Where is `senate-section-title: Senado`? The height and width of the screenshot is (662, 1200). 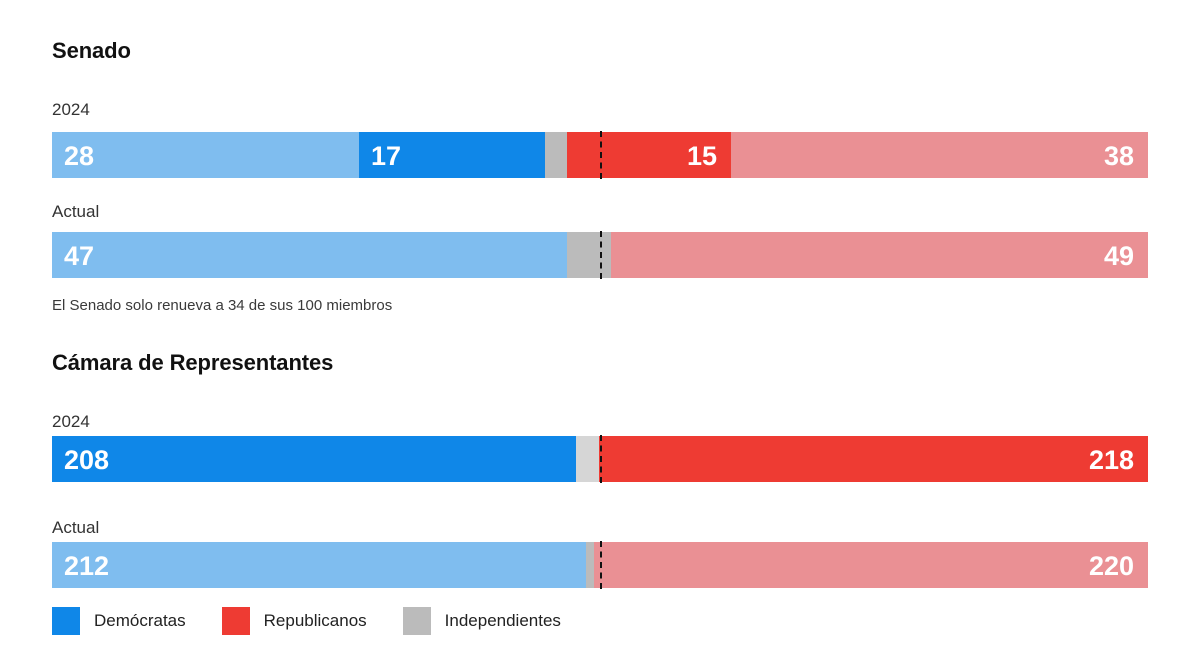 senate-section-title: Senado is located at coordinates (91, 50).